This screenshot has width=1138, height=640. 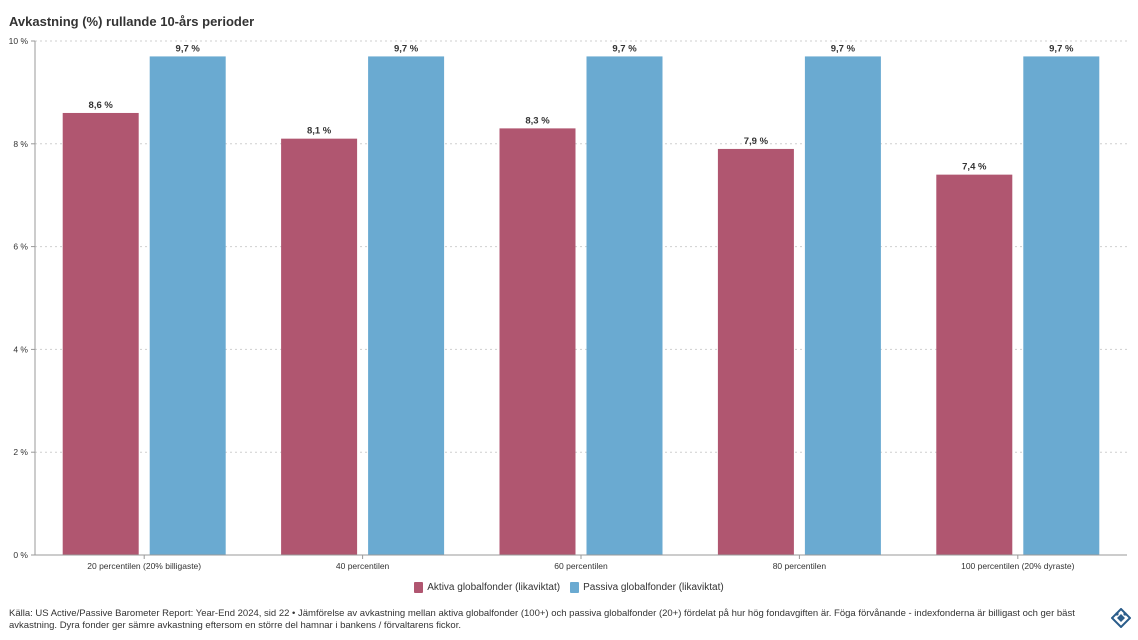 I want to click on legend-label-passiva: Passiva globalfonder (likaviktat), so click(x=653, y=587).